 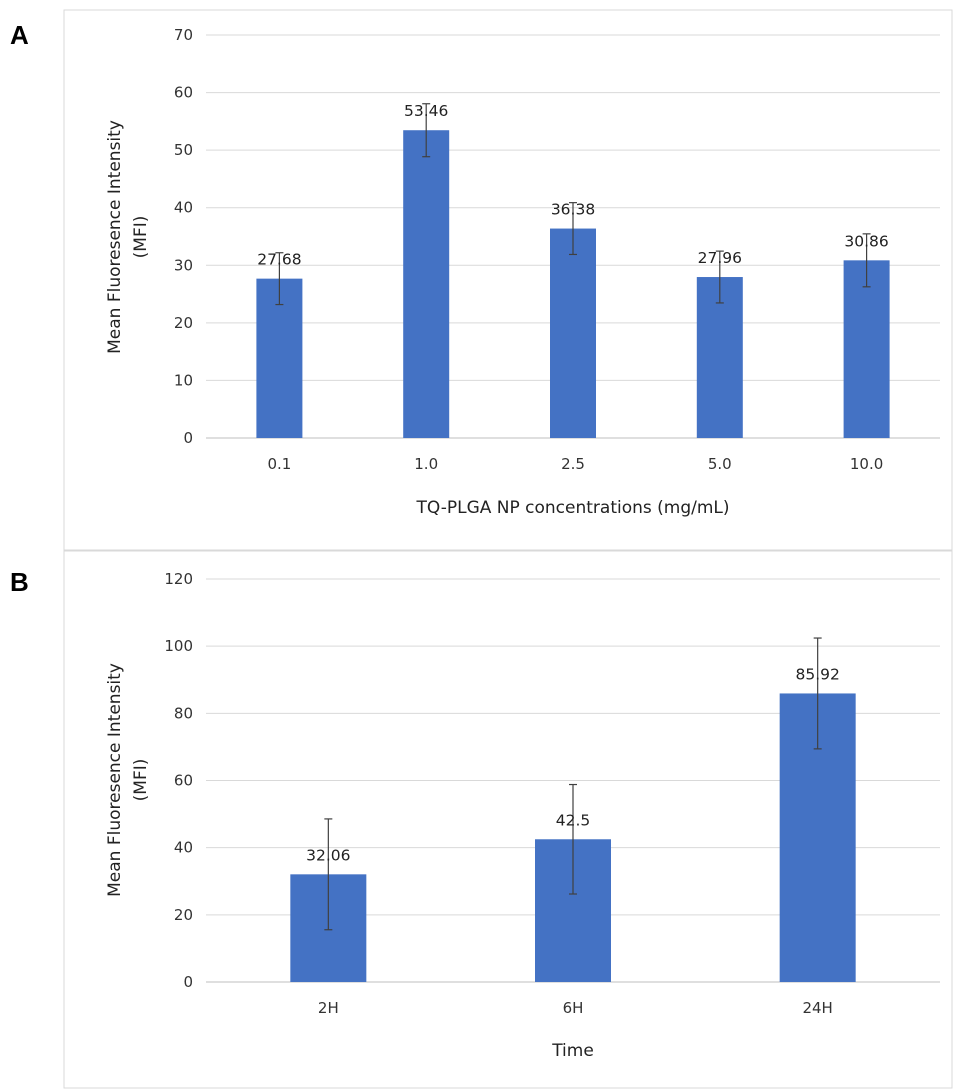 I want to click on data-label: 30.86, so click(x=866, y=241).